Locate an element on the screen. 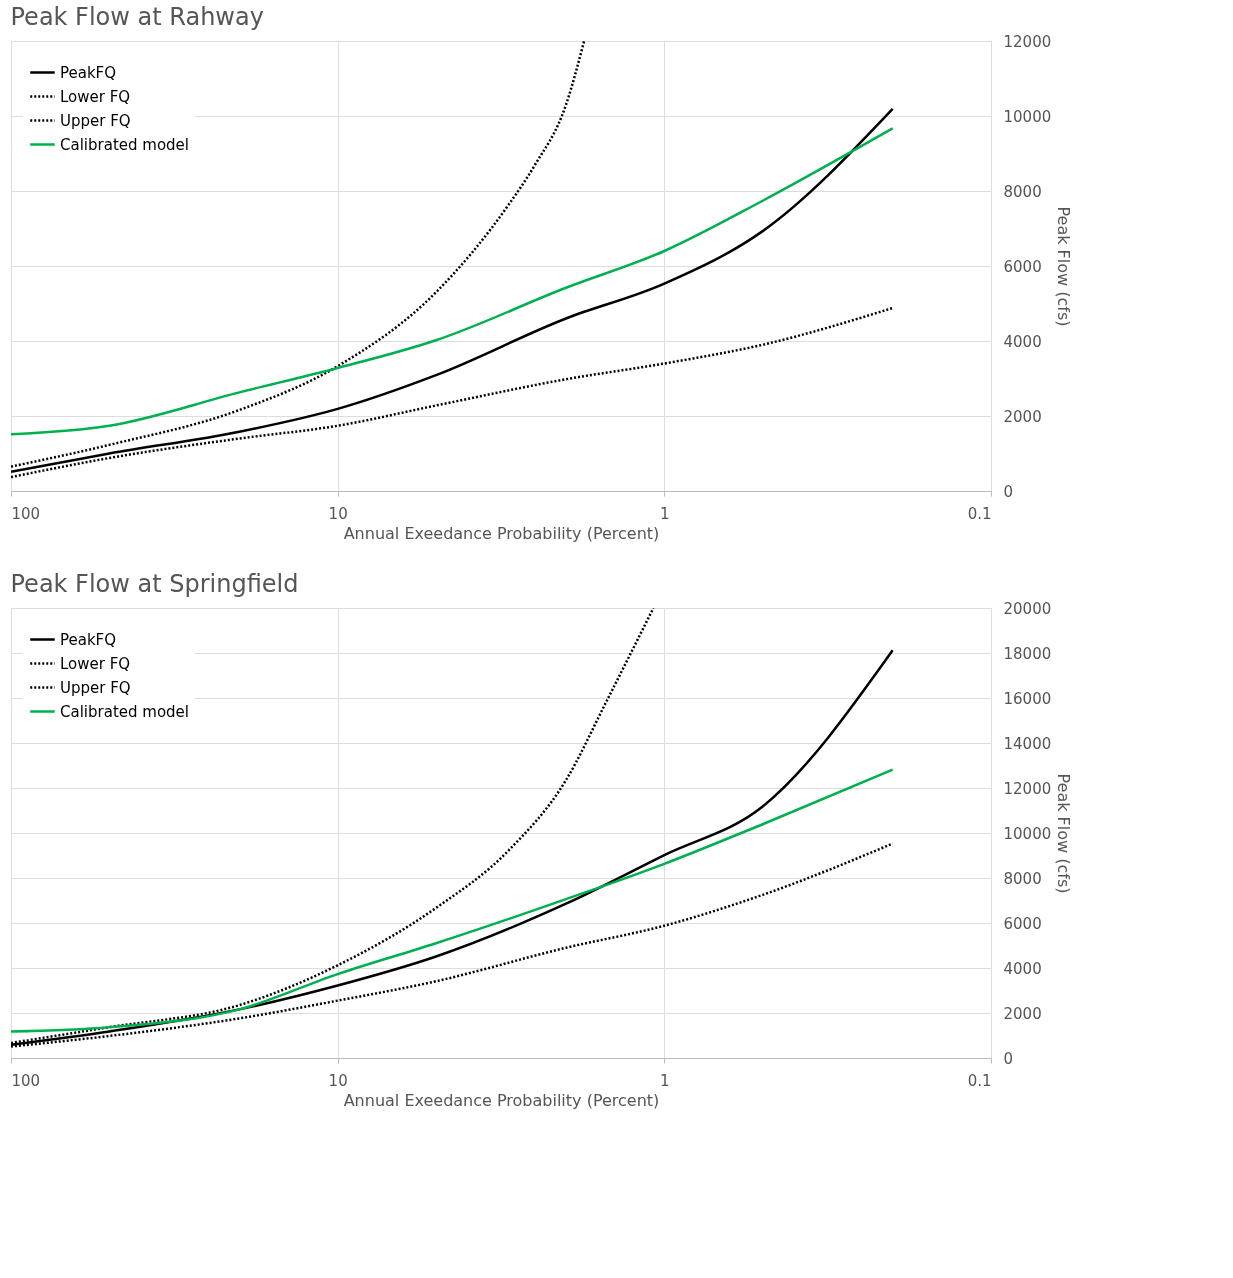 This screenshot has height=1278, width=1233. y-tick-label: 20000 is located at coordinates (1027, 608).